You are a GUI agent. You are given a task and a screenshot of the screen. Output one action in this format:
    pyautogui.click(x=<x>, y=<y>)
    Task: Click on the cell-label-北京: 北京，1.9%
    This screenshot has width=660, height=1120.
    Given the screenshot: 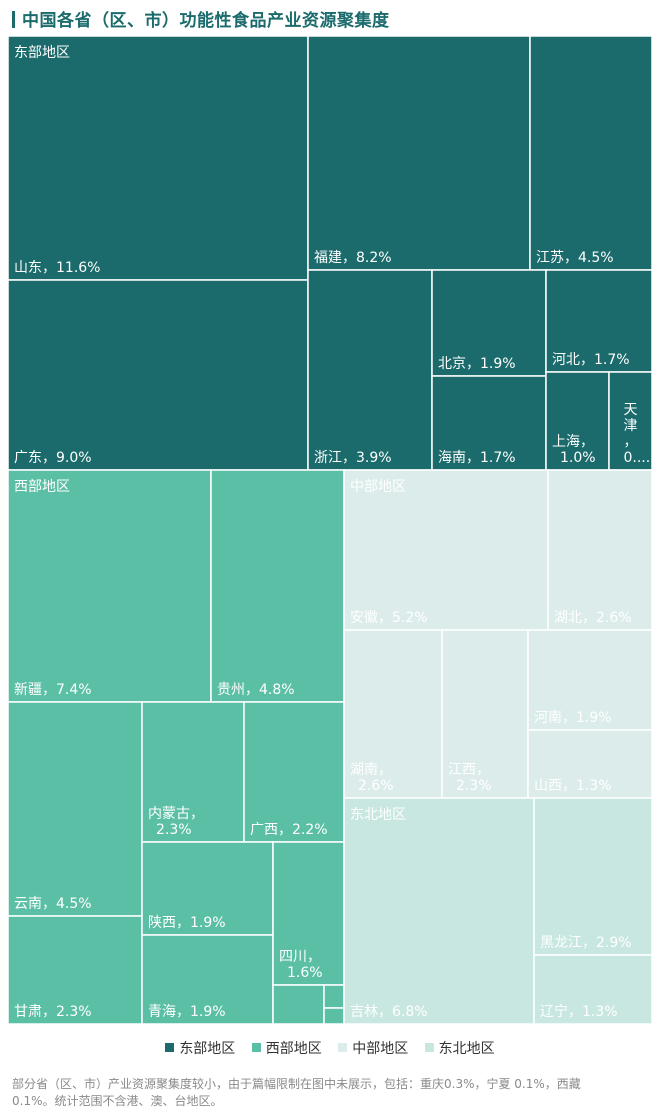 What is the action you would take?
    pyautogui.click(x=477, y=364)
    